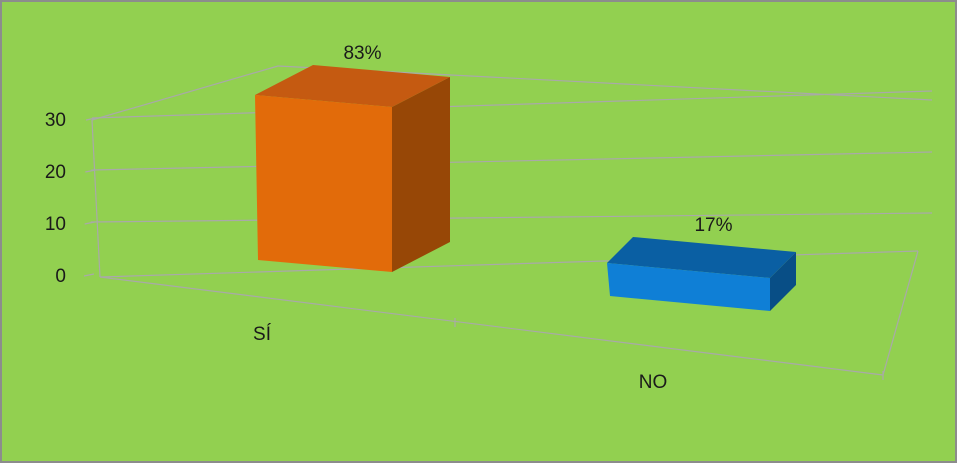 This screenshot has width=957, height=468. I want to click on floor-right-edge, so click(900, 313).